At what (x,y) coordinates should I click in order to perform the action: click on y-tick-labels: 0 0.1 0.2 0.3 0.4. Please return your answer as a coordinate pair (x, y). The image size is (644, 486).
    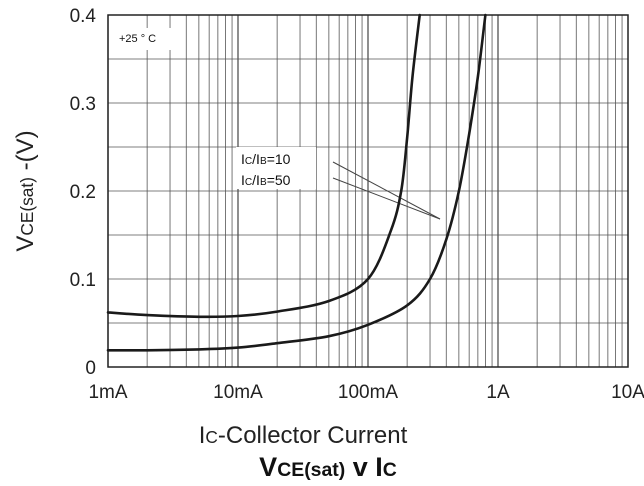
    Looking at the image, I should click on (83, 192).